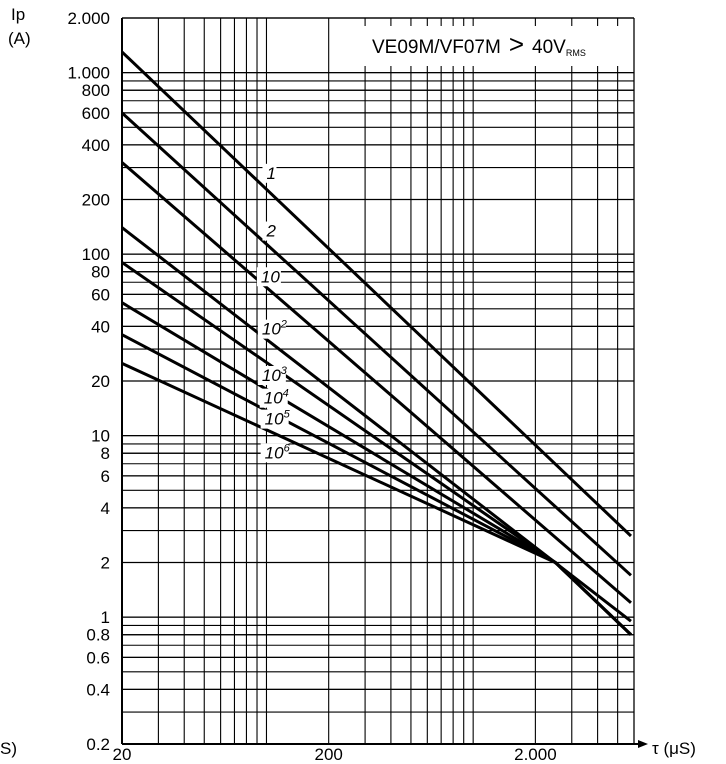  Describe the element at coordinates (105, 453) in the screenshot. I see `y-tick-label: 8` at that location.